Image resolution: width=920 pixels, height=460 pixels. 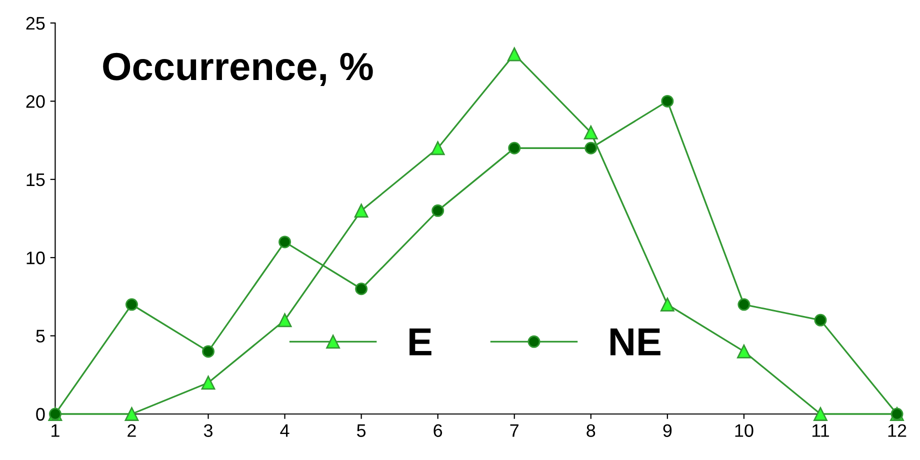 I want to click on y-tick-label: 0, so click(x=40, y=414).